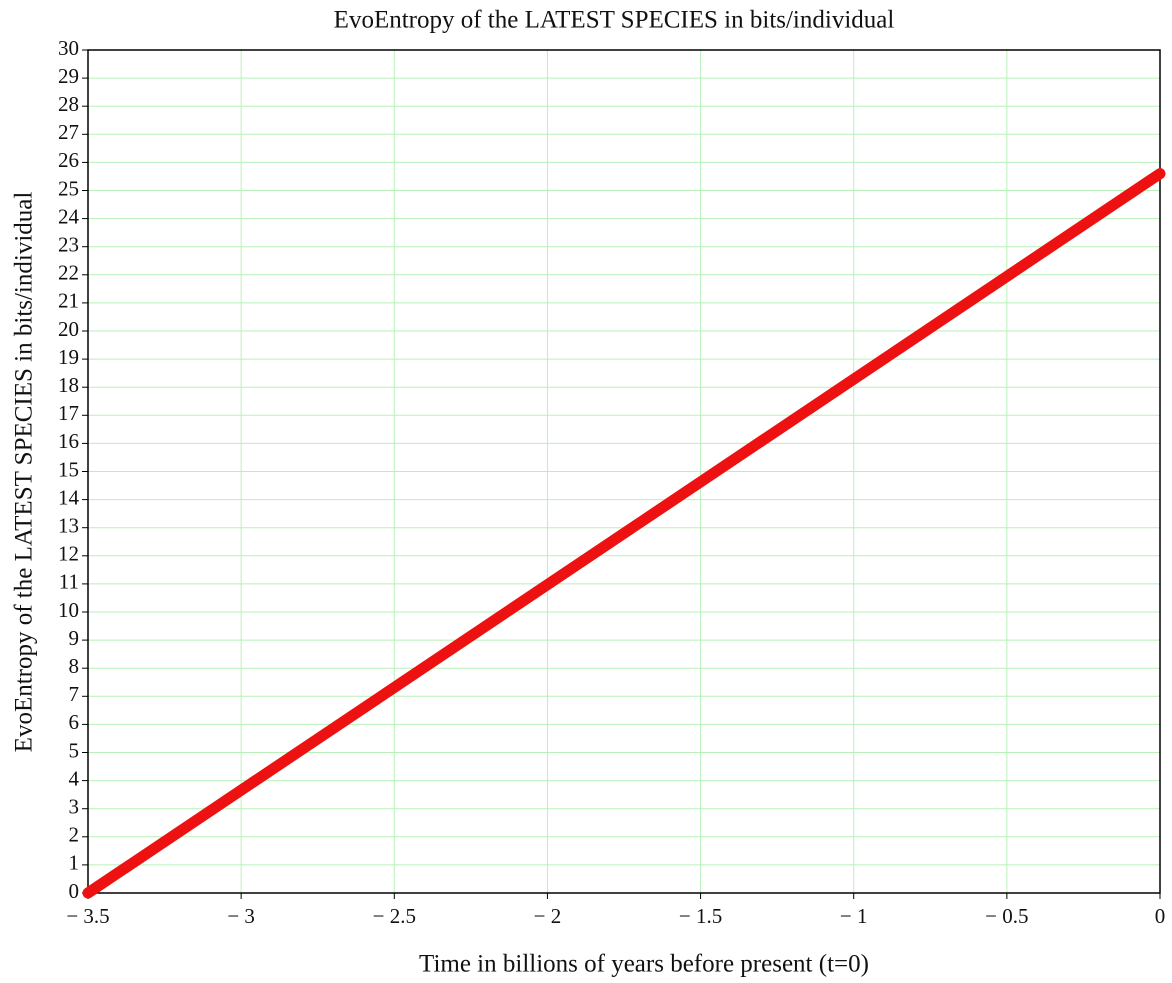 The width and height of the screenshot is (1172, 983). What do you see at coordinates (548, 916) in the screenshot?
I see `x-tick-label: − 2` at bounding box center [548, 916].